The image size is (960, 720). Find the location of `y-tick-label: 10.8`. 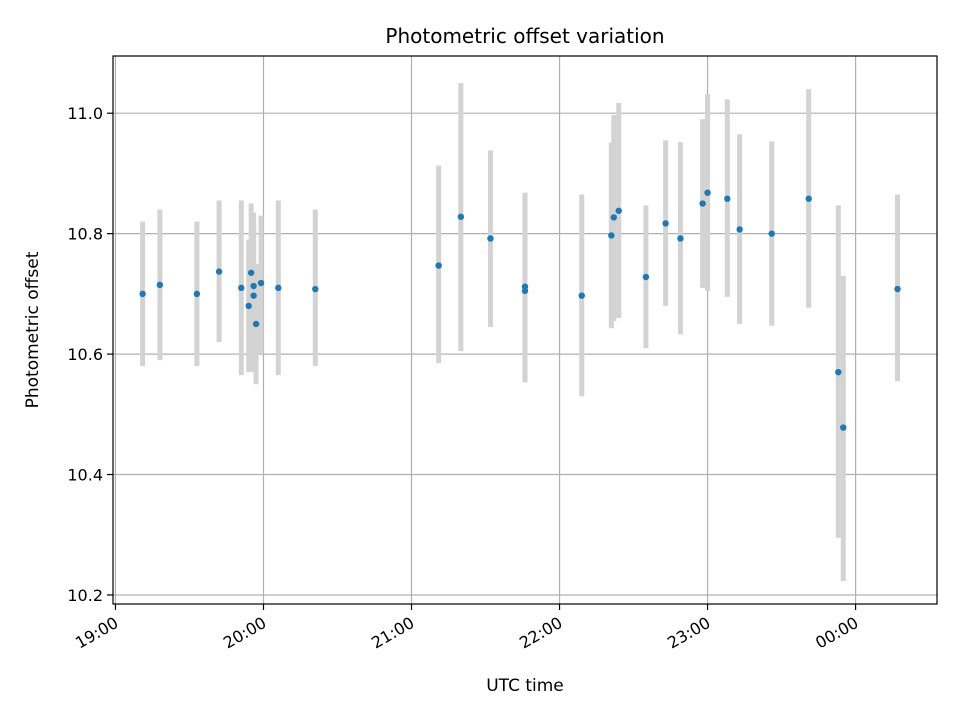

y-tick-label: 10.8 is located at coordinates (85, 234).